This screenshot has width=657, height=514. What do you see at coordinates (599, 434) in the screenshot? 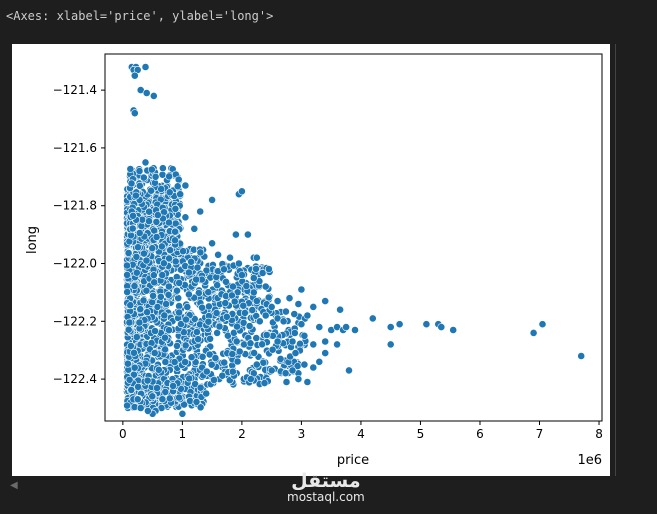
I see `x-tick-label: 8` at bounding box center [599, 434].